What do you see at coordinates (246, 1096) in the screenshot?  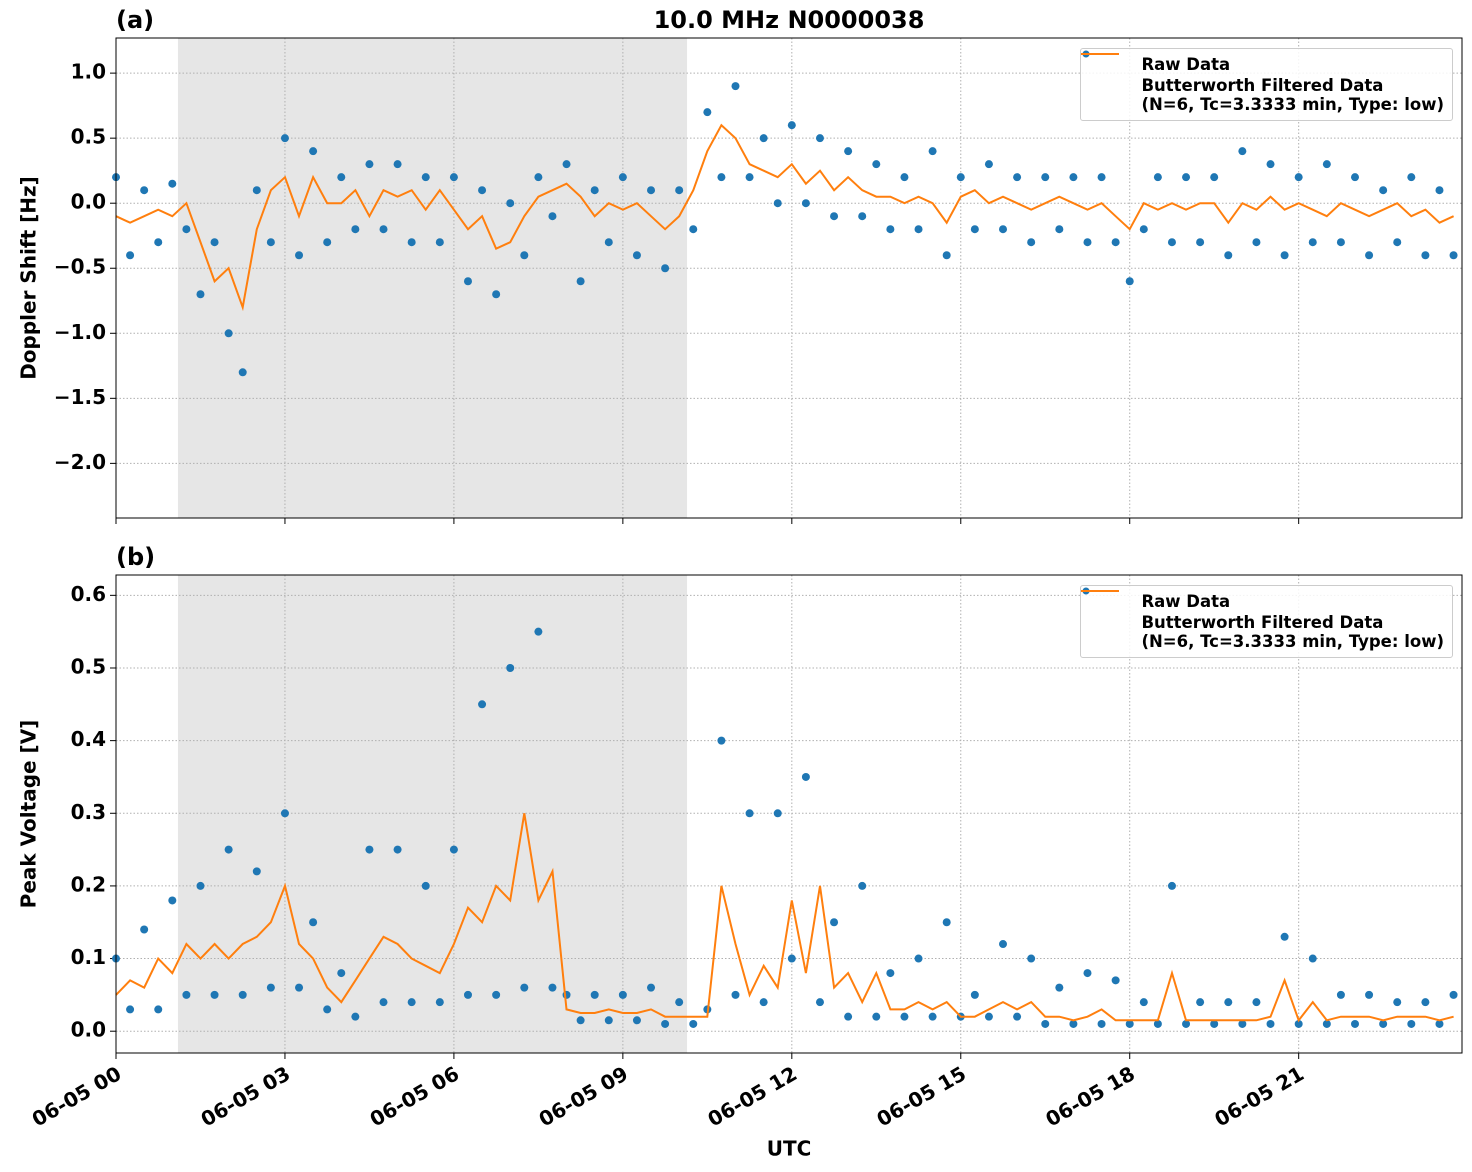 I see `x-tick-label: 06-05 03` at bounding box center [246, 1096].